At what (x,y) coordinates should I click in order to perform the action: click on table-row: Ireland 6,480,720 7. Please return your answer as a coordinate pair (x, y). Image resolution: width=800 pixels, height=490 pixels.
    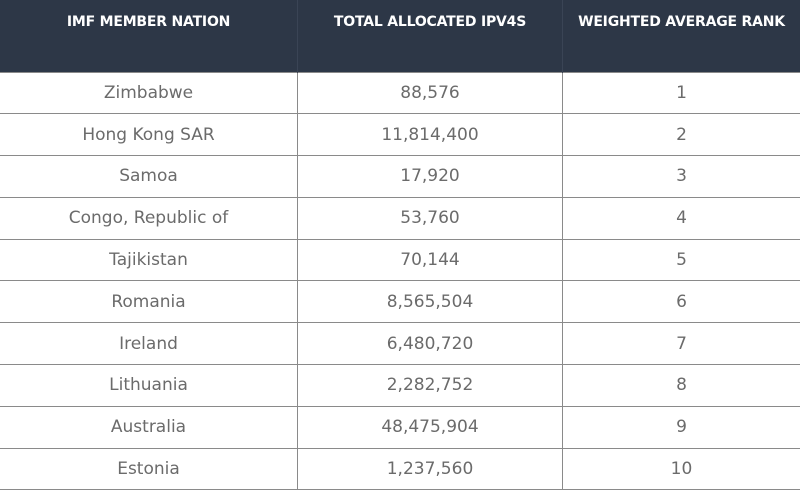
    Looking at the image, I should click on (400, 344).